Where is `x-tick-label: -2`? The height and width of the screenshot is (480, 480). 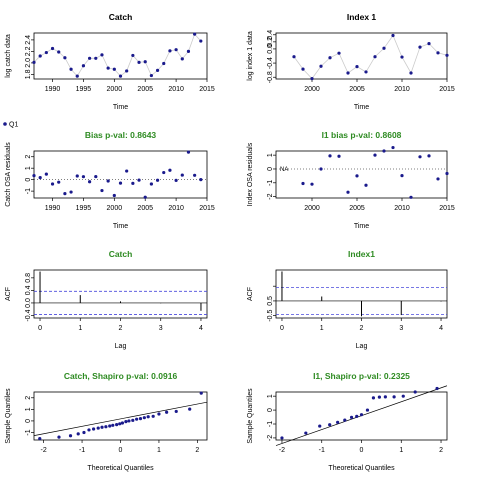 x-tick-label: -2 is located at coordinates (43, 450).